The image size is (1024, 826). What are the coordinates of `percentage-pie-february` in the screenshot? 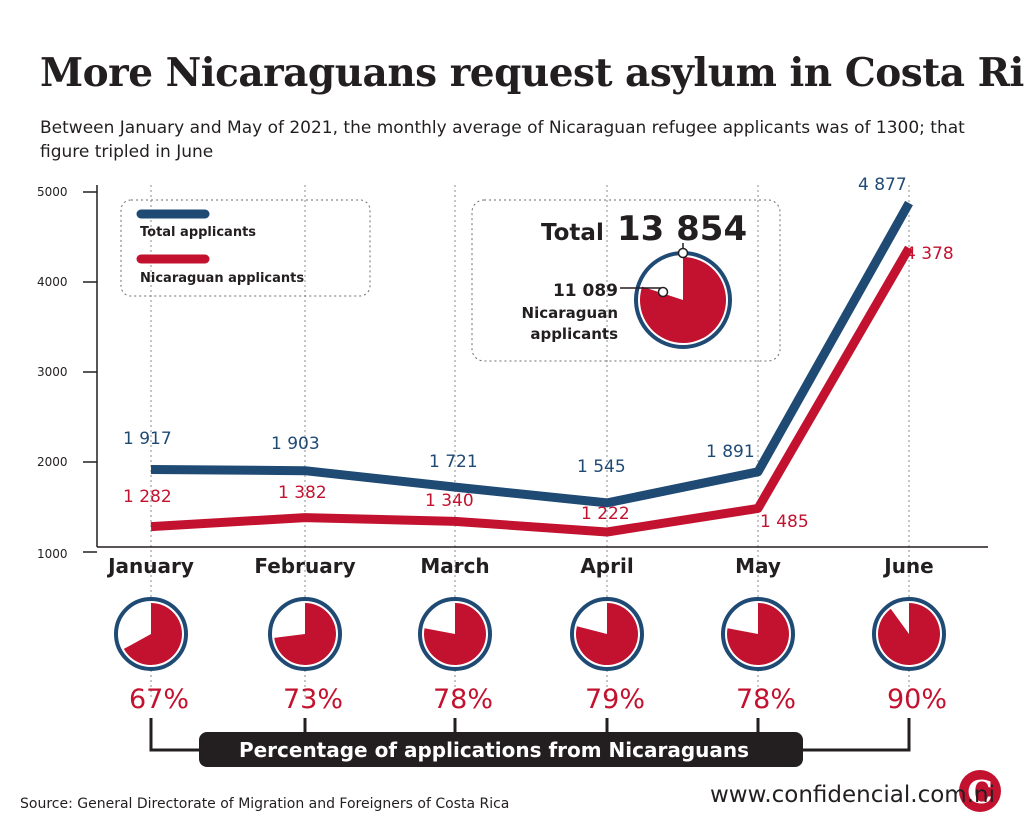 It's located at (305, 634).